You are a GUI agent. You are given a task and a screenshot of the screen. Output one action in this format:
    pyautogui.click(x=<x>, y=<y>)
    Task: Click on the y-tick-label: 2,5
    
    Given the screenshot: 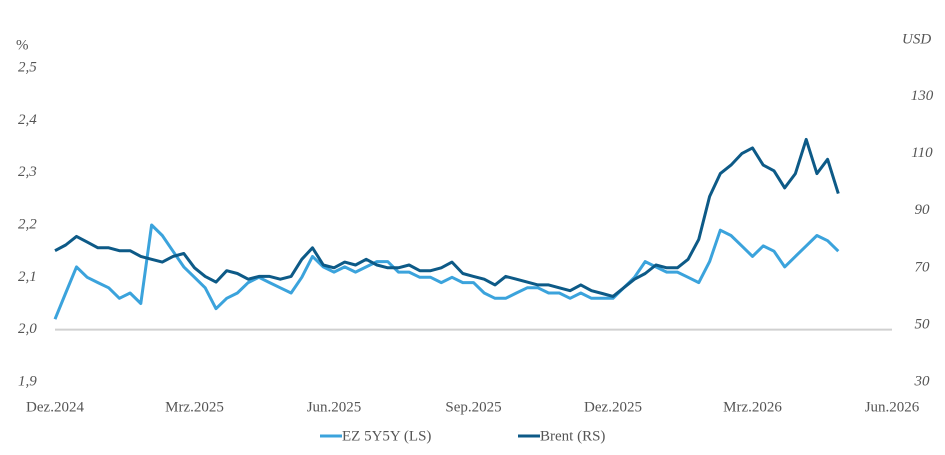 What is the action you would take?
    pyautogui.click(x=27, y=67)
    